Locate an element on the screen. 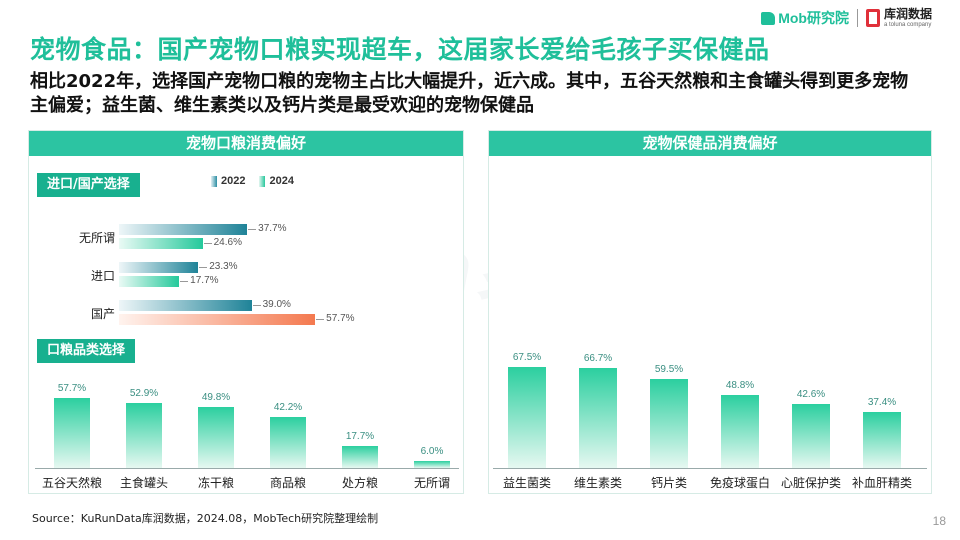  vbar-value-label: 52.9% is located at coordinates (144, 394).